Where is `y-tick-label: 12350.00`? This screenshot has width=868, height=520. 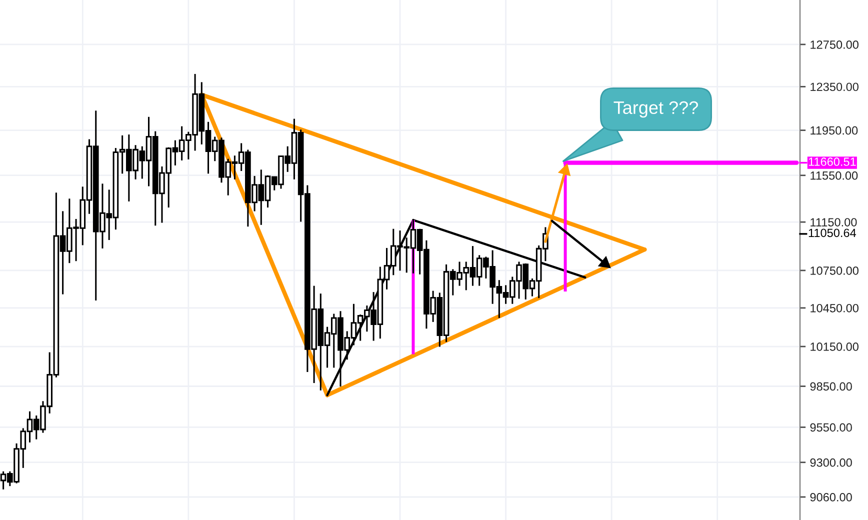 y-tick-label: 12350.00 is located at coordinates (834, 87).